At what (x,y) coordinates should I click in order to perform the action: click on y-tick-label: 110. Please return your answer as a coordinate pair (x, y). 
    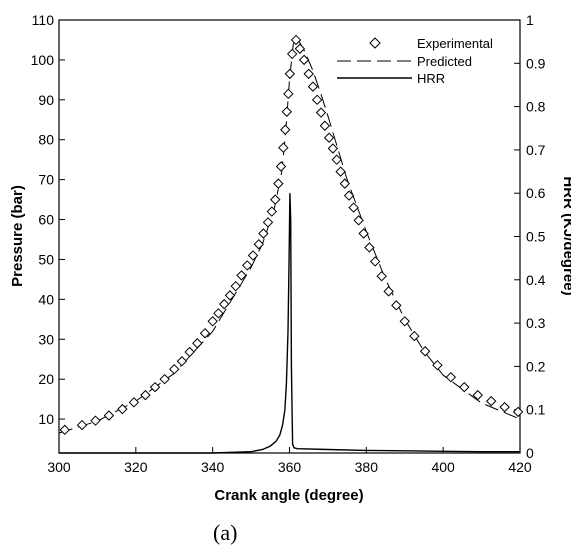
    Looking at the image, I should click on (43, 20).